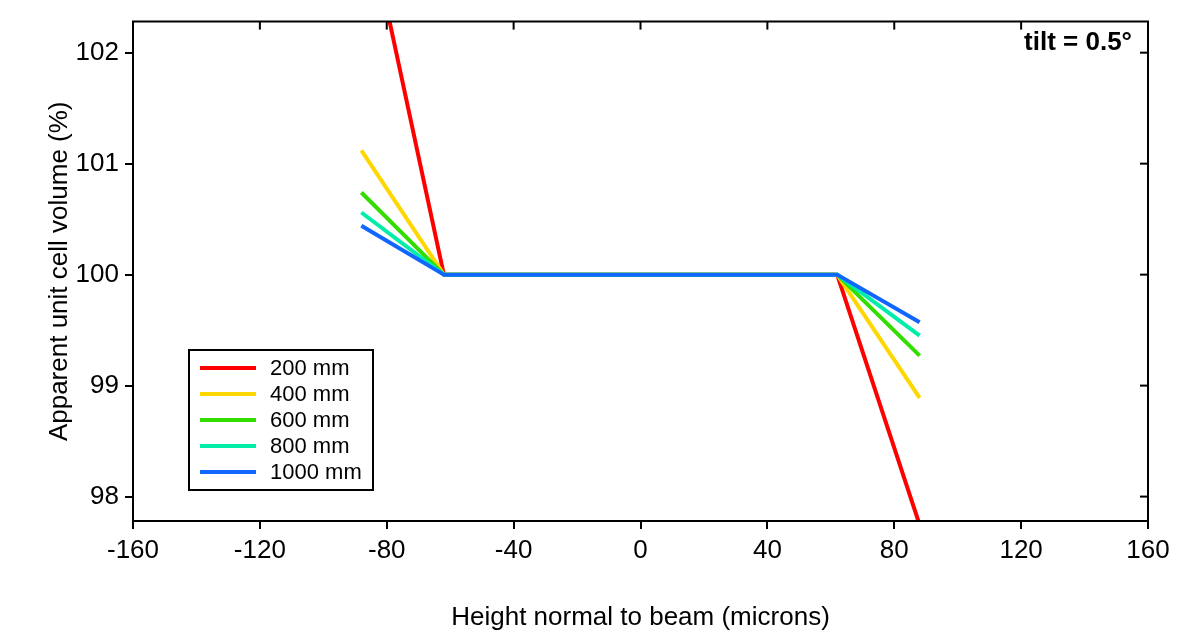 This screenshot has width=1182, height=637. I want to click on legend-label: 600 mm, so click(310, 420).